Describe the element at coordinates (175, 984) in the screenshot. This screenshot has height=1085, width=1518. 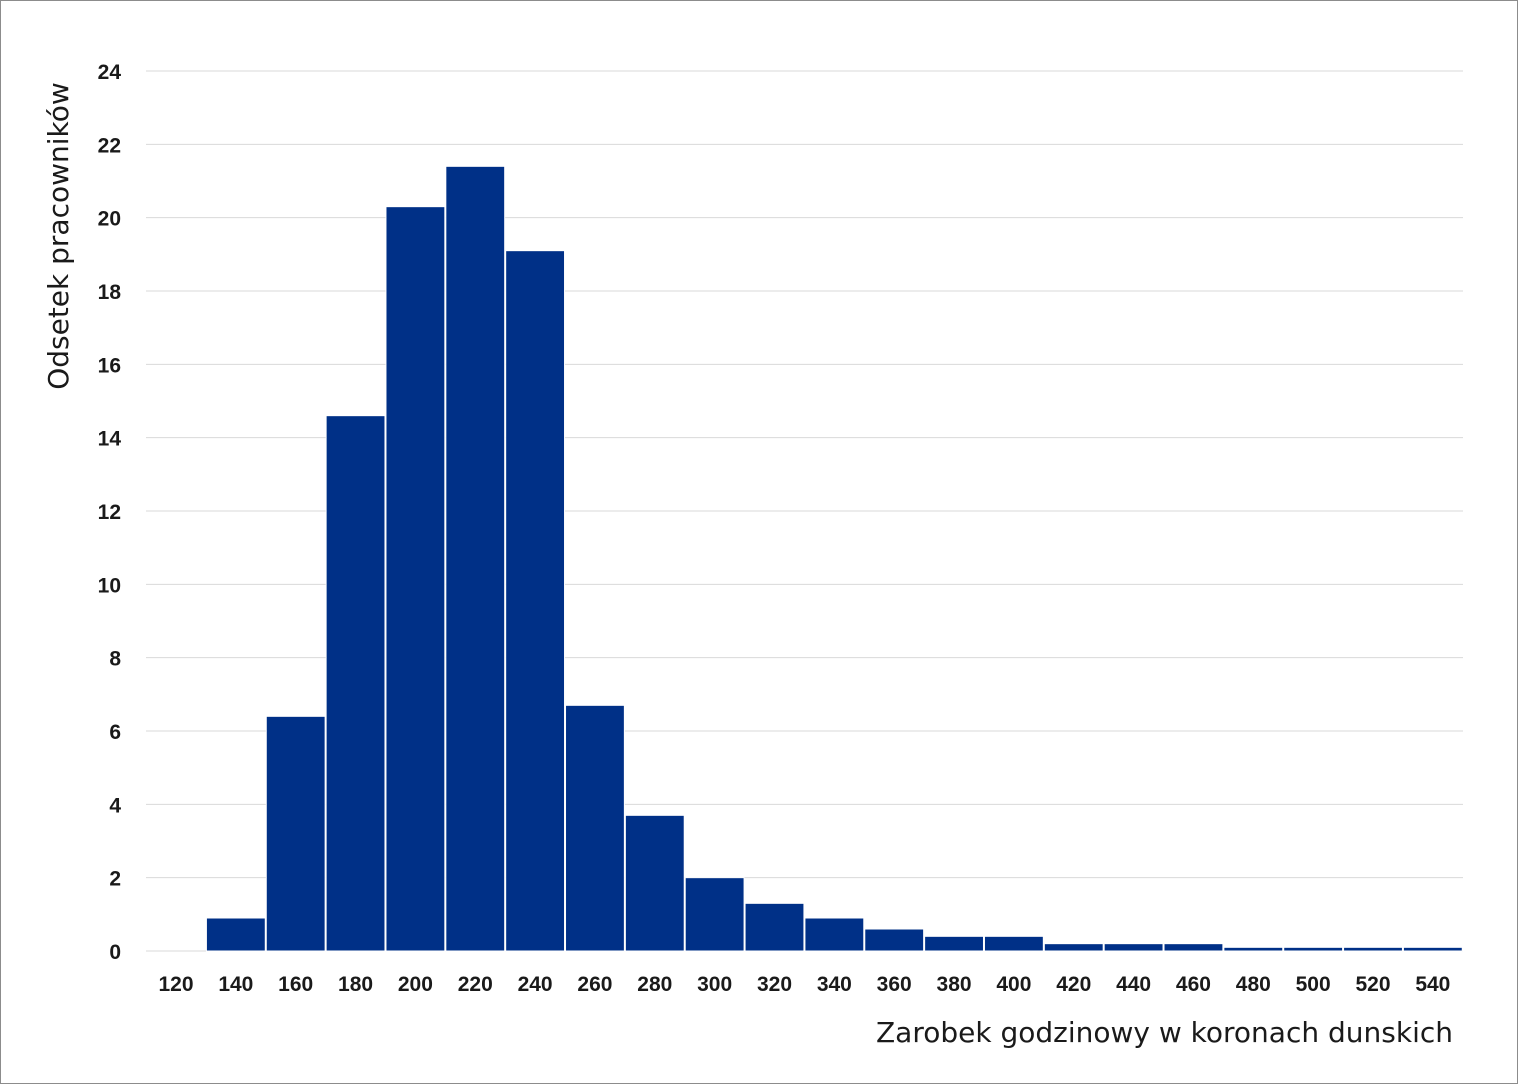
I see `x-tick-label: 120` at that location.